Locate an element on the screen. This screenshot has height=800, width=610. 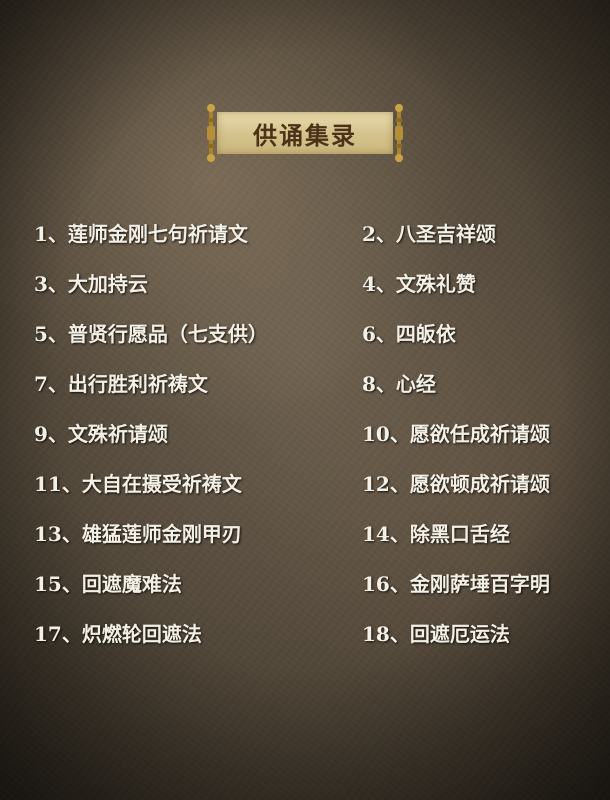
title-scroll: 供诵集录 is located at coordinates (305, 133).